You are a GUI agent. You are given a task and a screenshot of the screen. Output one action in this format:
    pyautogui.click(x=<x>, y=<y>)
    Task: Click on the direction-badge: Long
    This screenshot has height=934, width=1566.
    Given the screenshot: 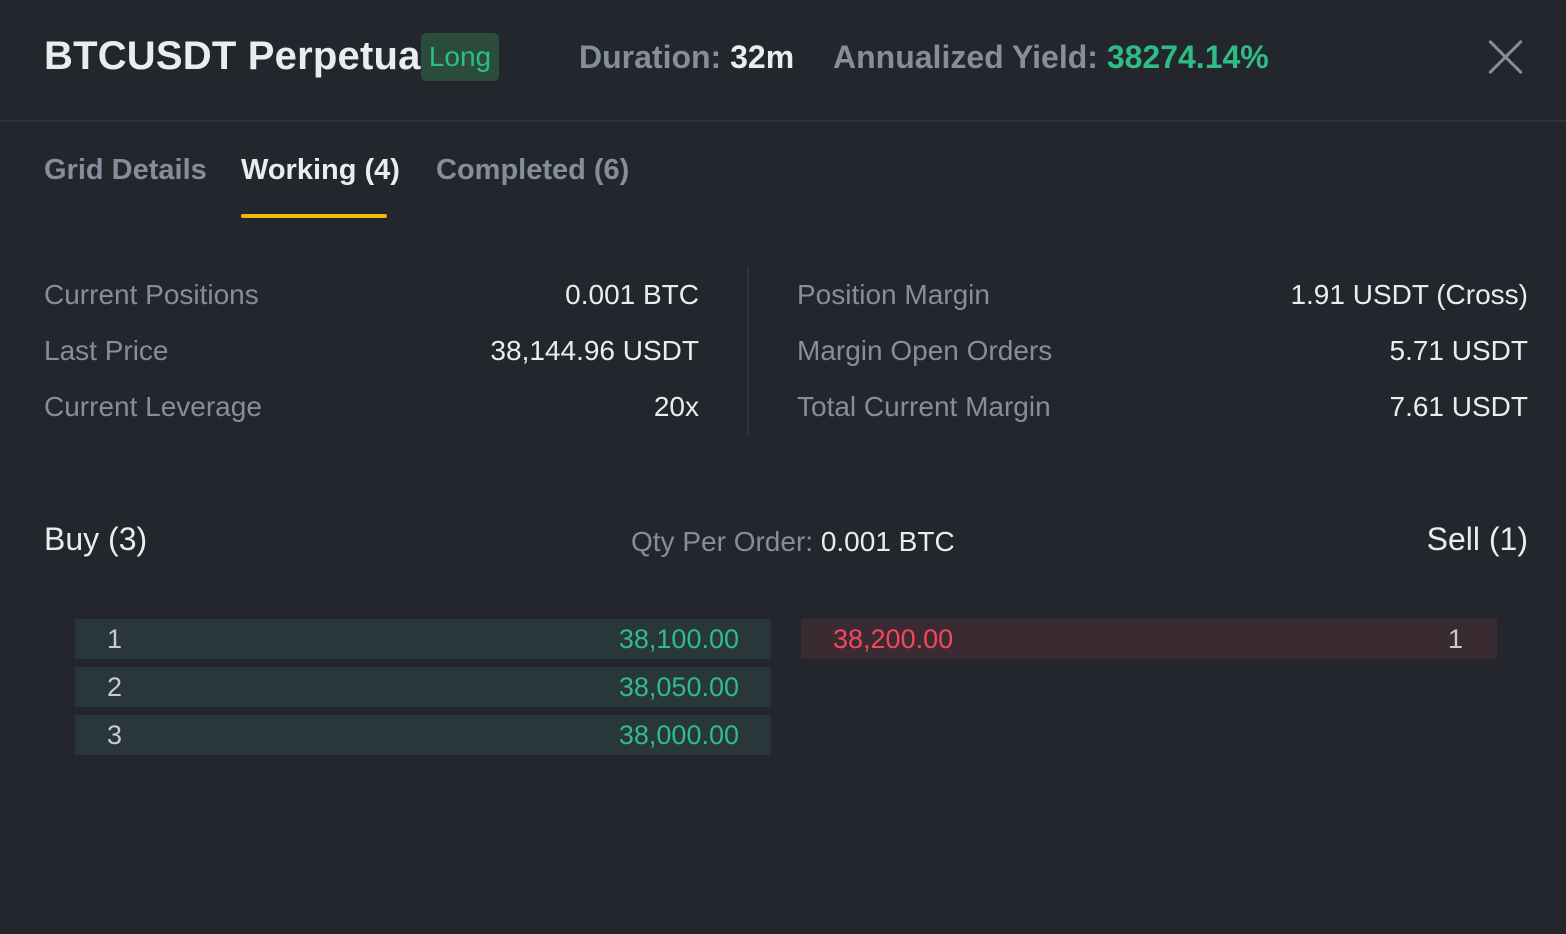 What is the action you would take?
    pyautogui.click(x=460, y=57)
    